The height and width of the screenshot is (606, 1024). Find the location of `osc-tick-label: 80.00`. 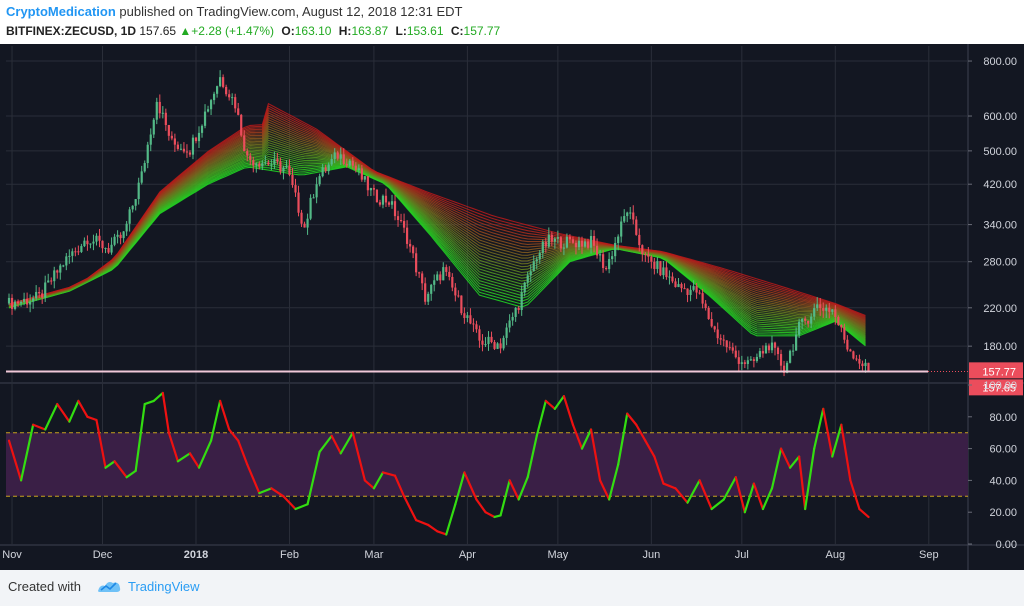

osc-tick-label: 80.00 is located at coordinates (1003, 418).